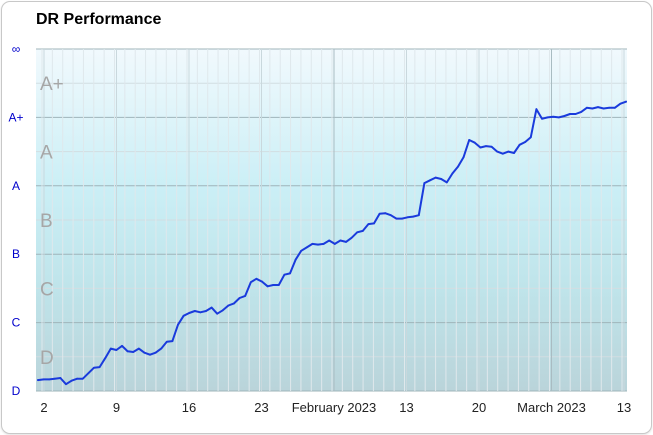  Describe the element at coordinates (99, 19) in the screenshot. I see `chart-title: DR Performance` at that location.